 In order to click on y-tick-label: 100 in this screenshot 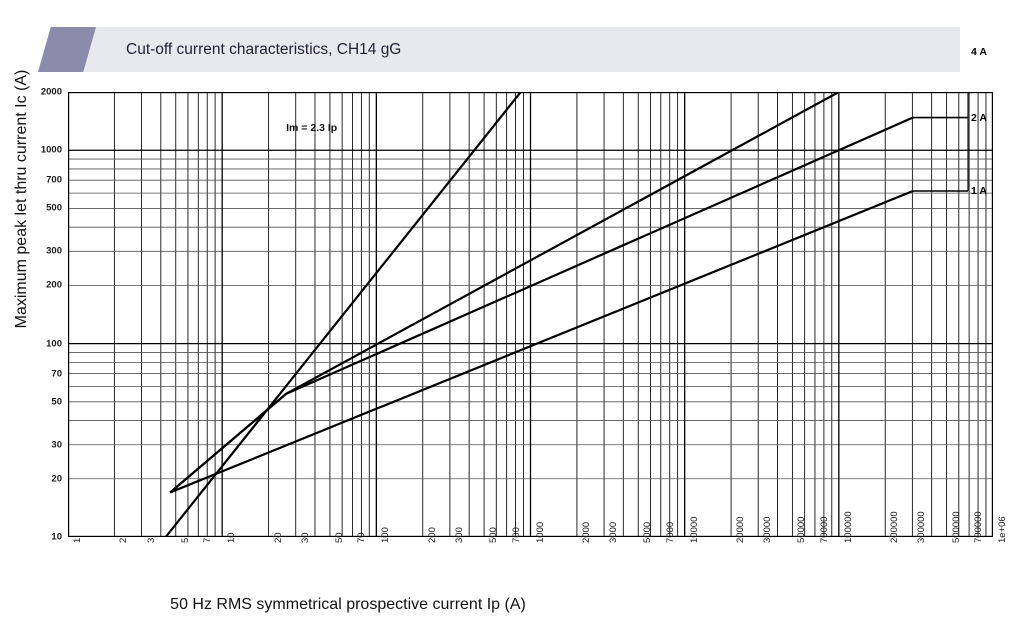, I will do `click(54, 344)`.